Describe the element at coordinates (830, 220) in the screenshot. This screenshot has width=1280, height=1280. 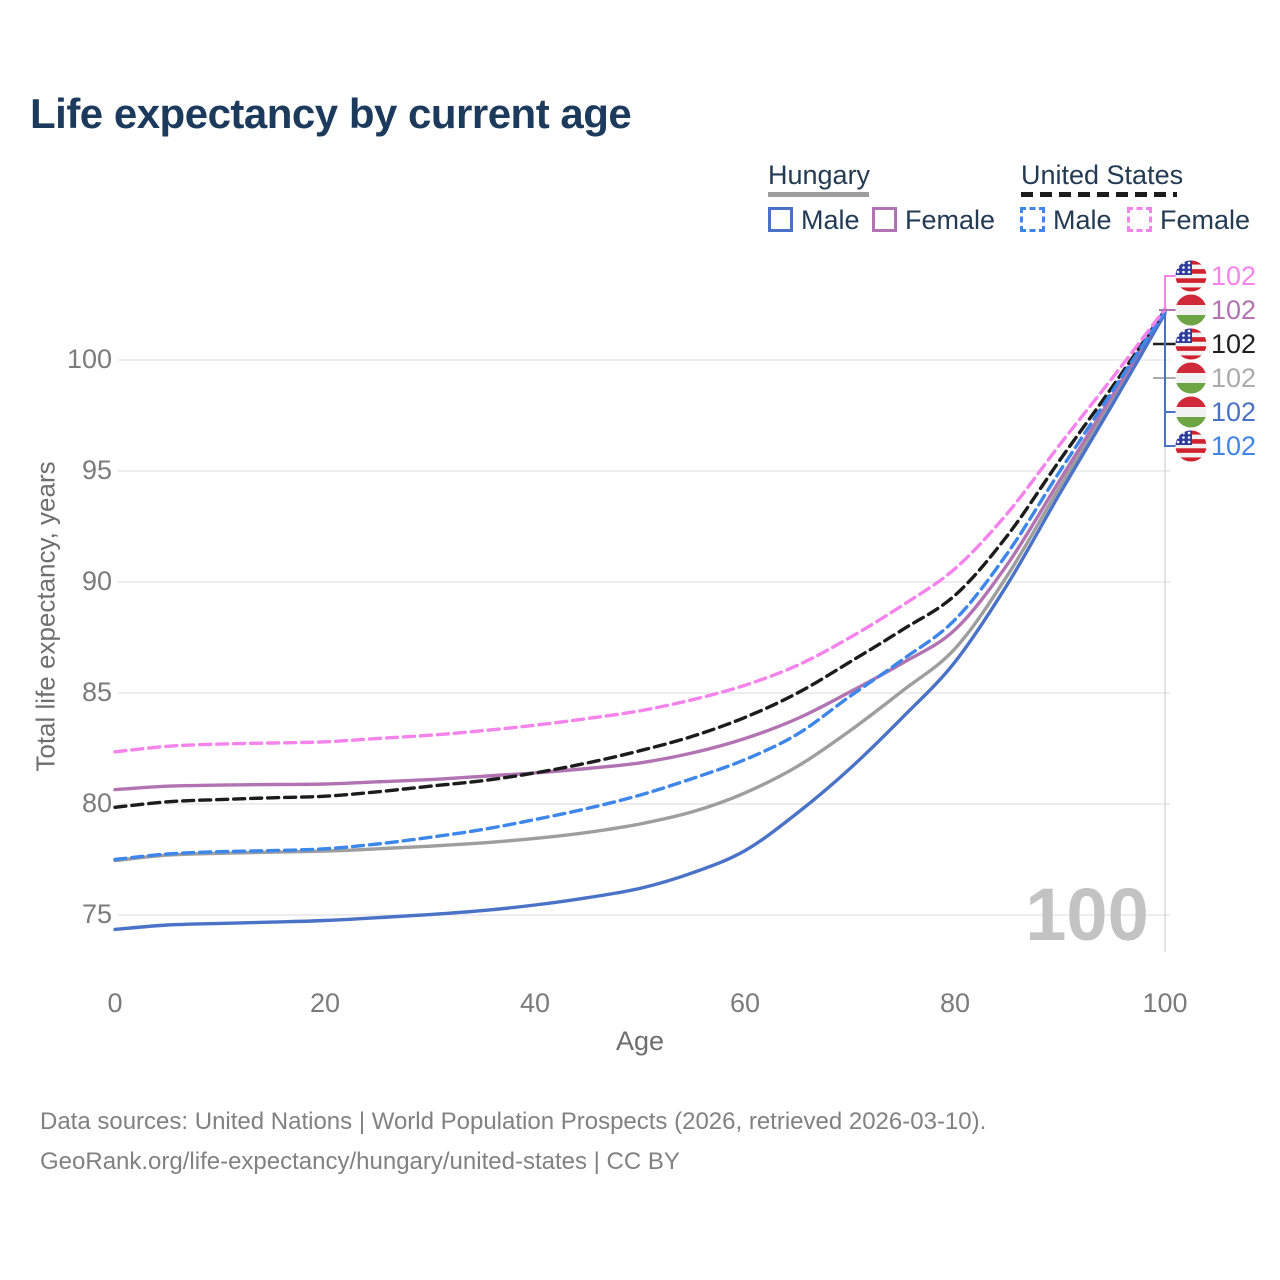
I see `legend-label-hungary-male: Male` at that location.